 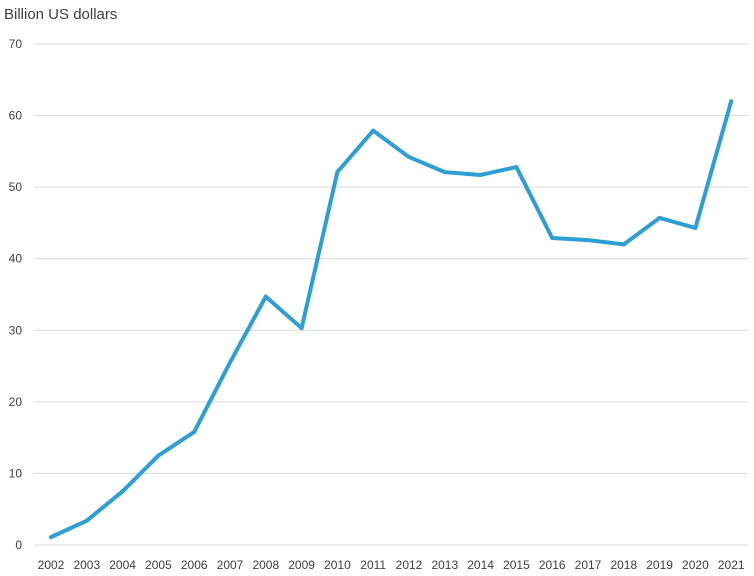 I want to click on x-tick-label: 2007, so click(x=230, y=565).